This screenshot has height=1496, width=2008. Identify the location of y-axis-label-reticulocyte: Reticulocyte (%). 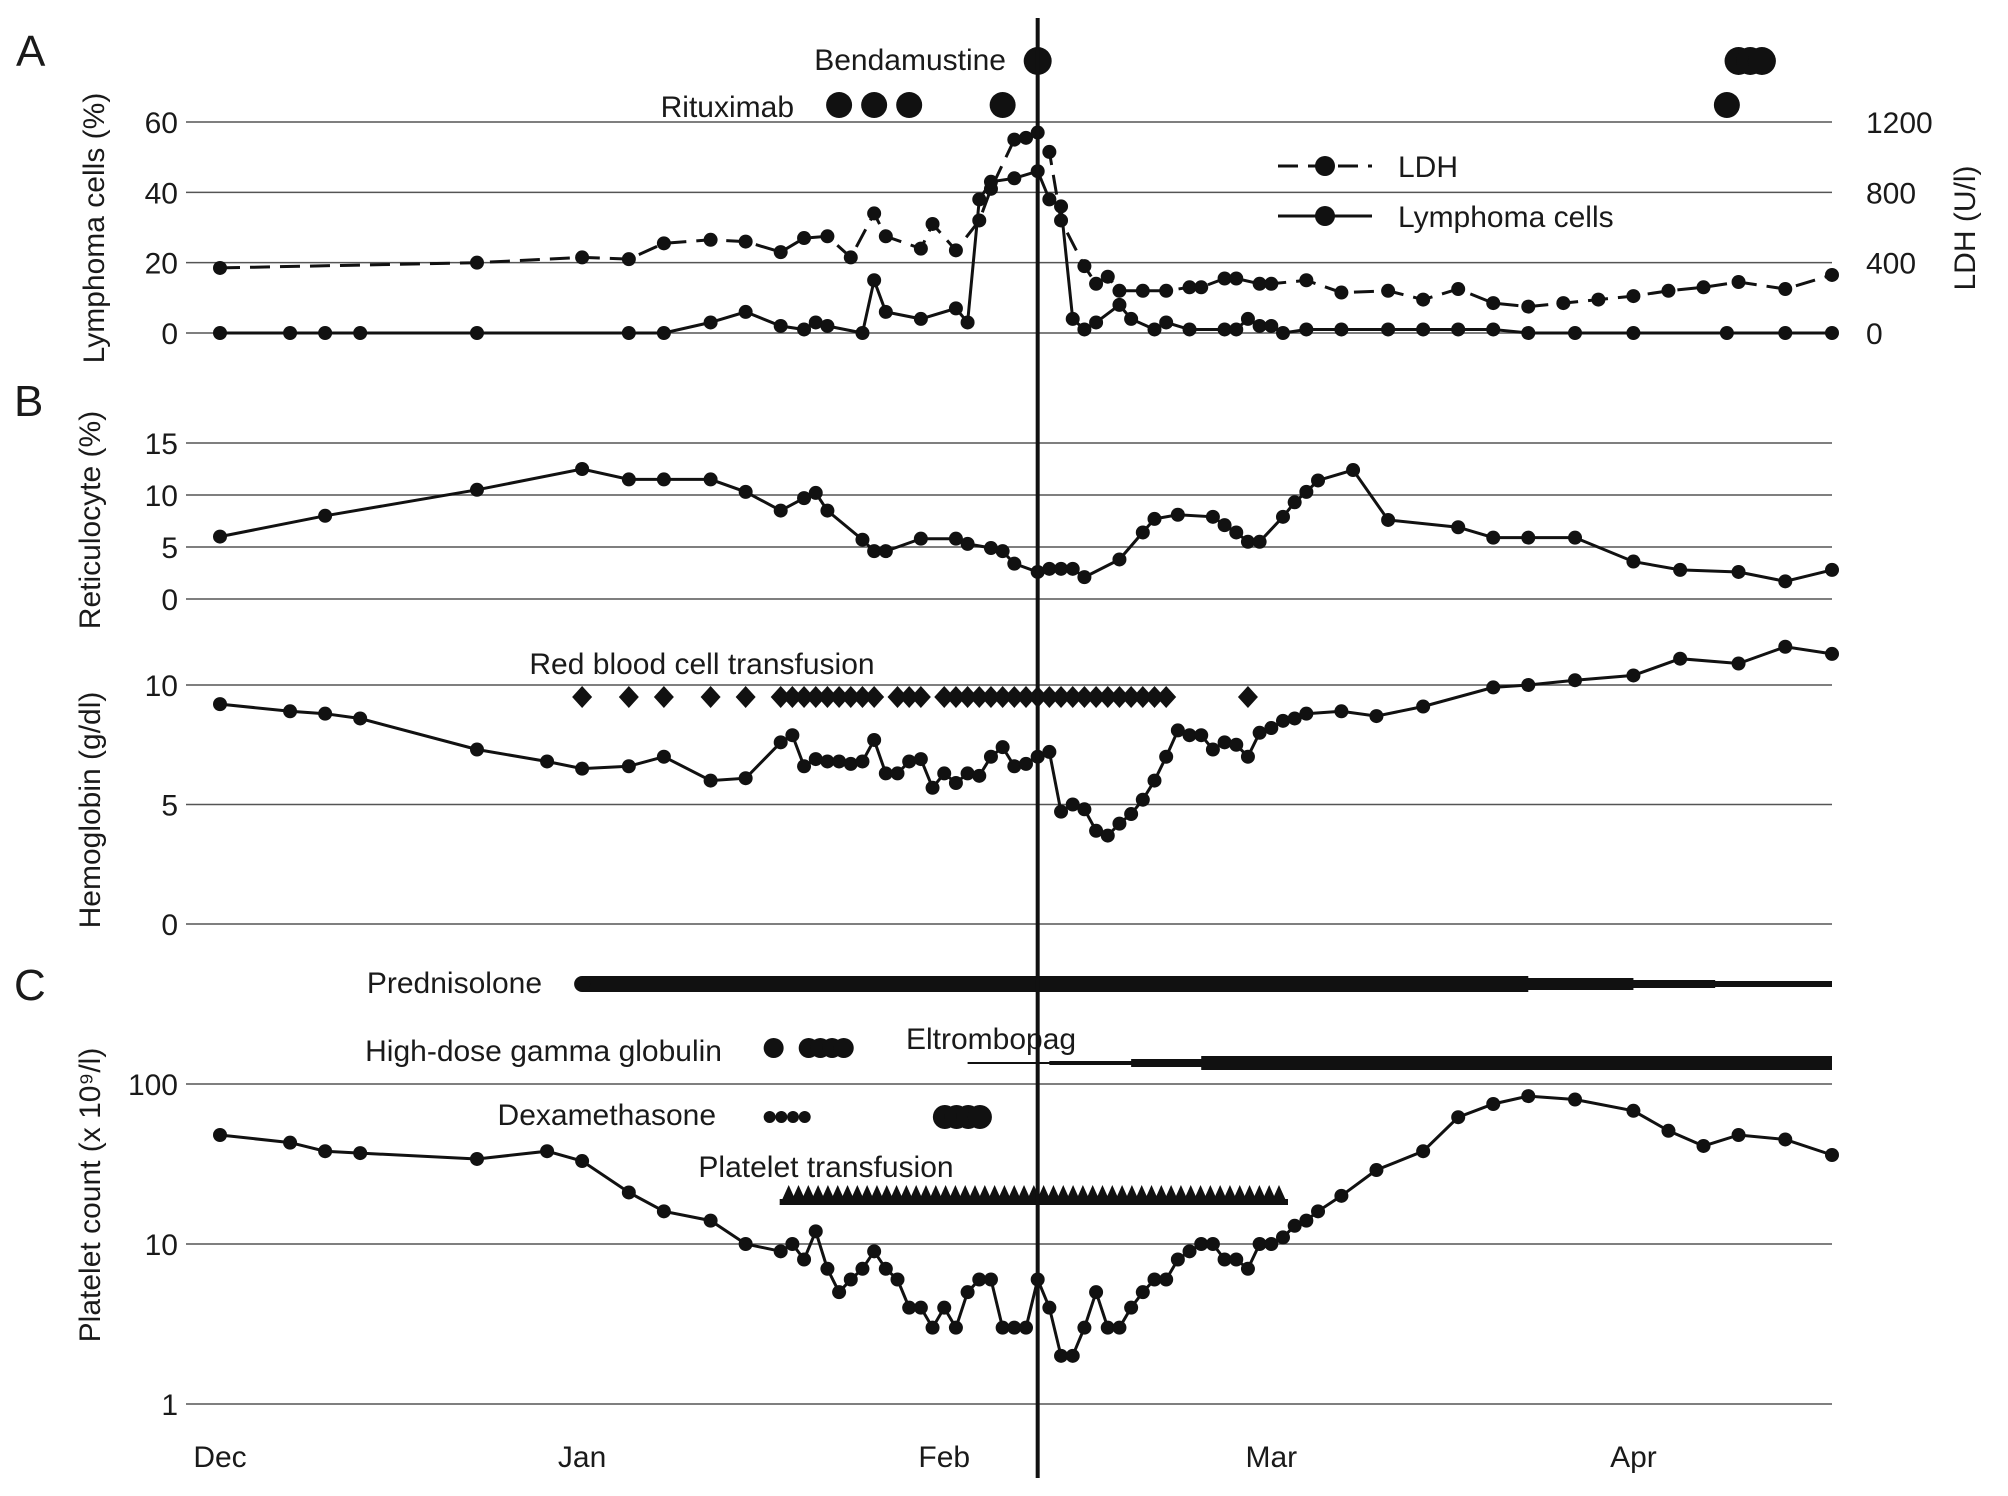
(90, 520).